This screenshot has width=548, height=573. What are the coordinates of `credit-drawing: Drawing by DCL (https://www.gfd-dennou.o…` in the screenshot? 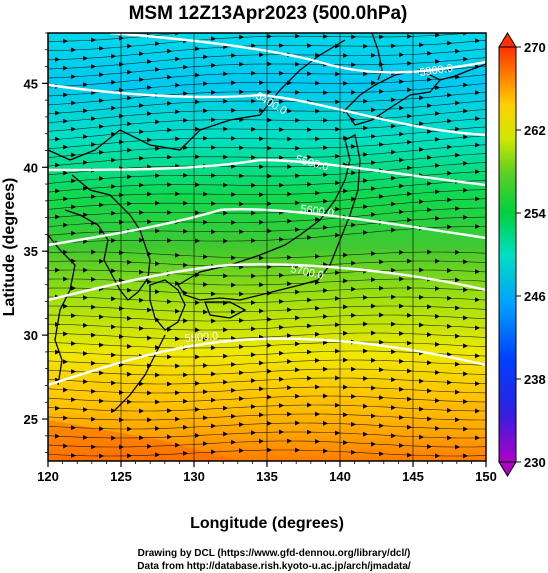 It's located at (274, 553).